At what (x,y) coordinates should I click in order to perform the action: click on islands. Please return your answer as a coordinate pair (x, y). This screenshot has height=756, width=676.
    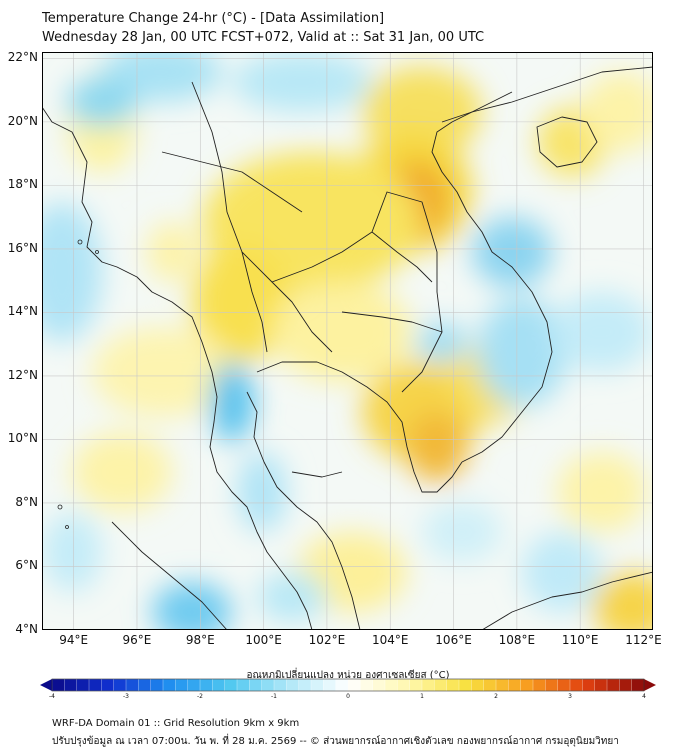
    Looking at the image, I should click on (78, 384).